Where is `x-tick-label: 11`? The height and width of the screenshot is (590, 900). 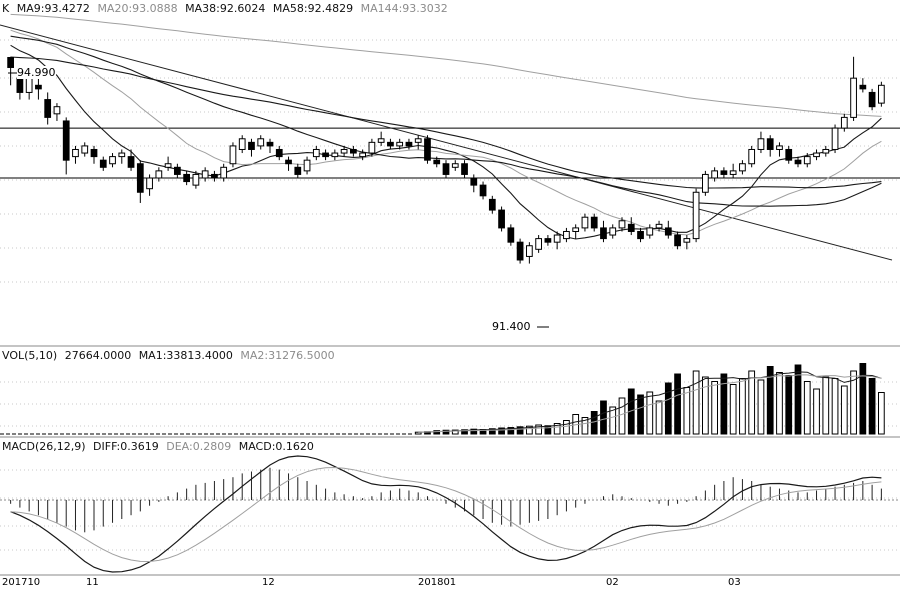 x-tick-label: 11 is located at coordinates (92, 582).